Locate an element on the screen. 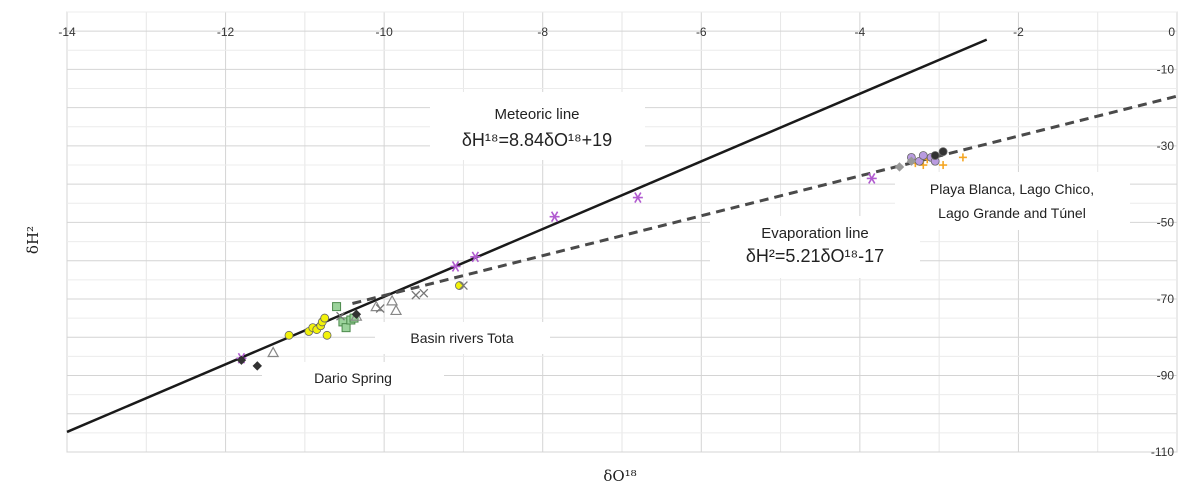  x-tick-label: -8 is located at coordinates (542, 32).